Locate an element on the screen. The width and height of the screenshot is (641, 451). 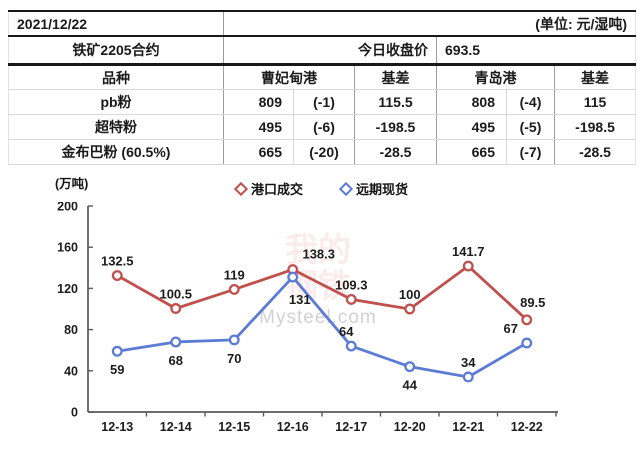
legend-item-port-deals: 港口成交 is located at coordinates (268, 188).